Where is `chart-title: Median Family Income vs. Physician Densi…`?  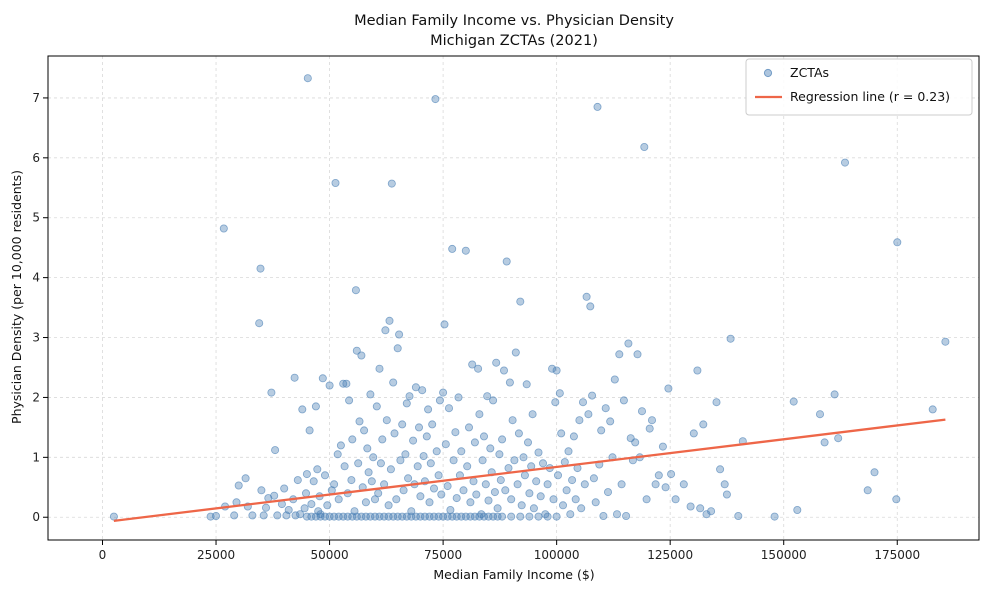
chart-title: Median Family Income vs. Physician Densi… is located at coordinates (514, 21).